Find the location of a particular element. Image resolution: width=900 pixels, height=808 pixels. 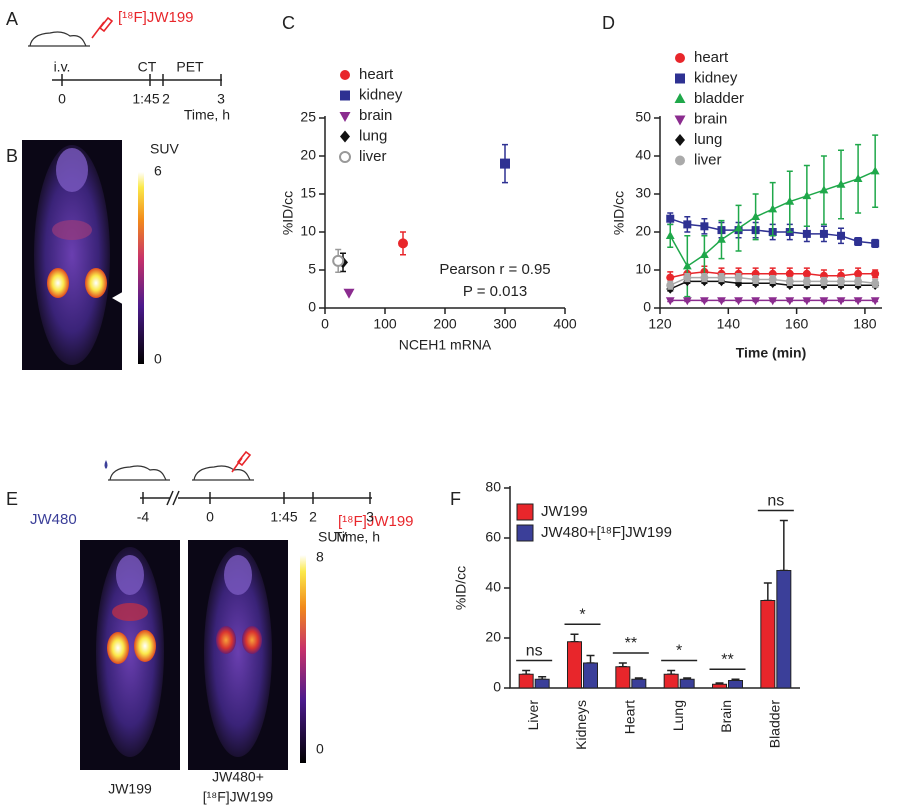

tracer-label: [¹⁸F]JW199 is located at coordinates (156, 17).